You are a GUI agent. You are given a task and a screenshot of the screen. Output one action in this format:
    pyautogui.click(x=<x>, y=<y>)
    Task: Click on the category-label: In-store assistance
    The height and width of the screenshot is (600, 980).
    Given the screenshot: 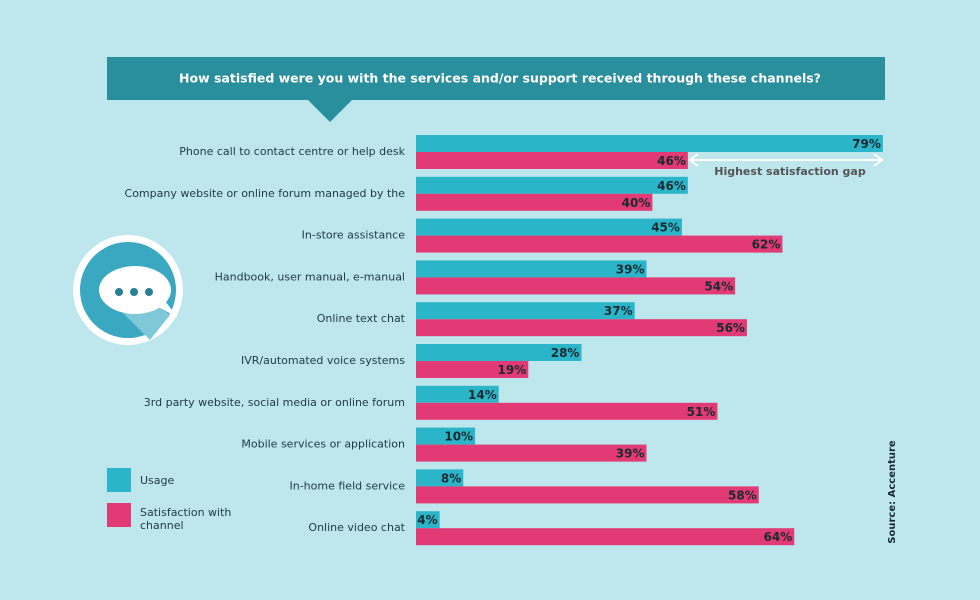 What is the action you would take?
    pyautogui.click(x=354, y=235)
    